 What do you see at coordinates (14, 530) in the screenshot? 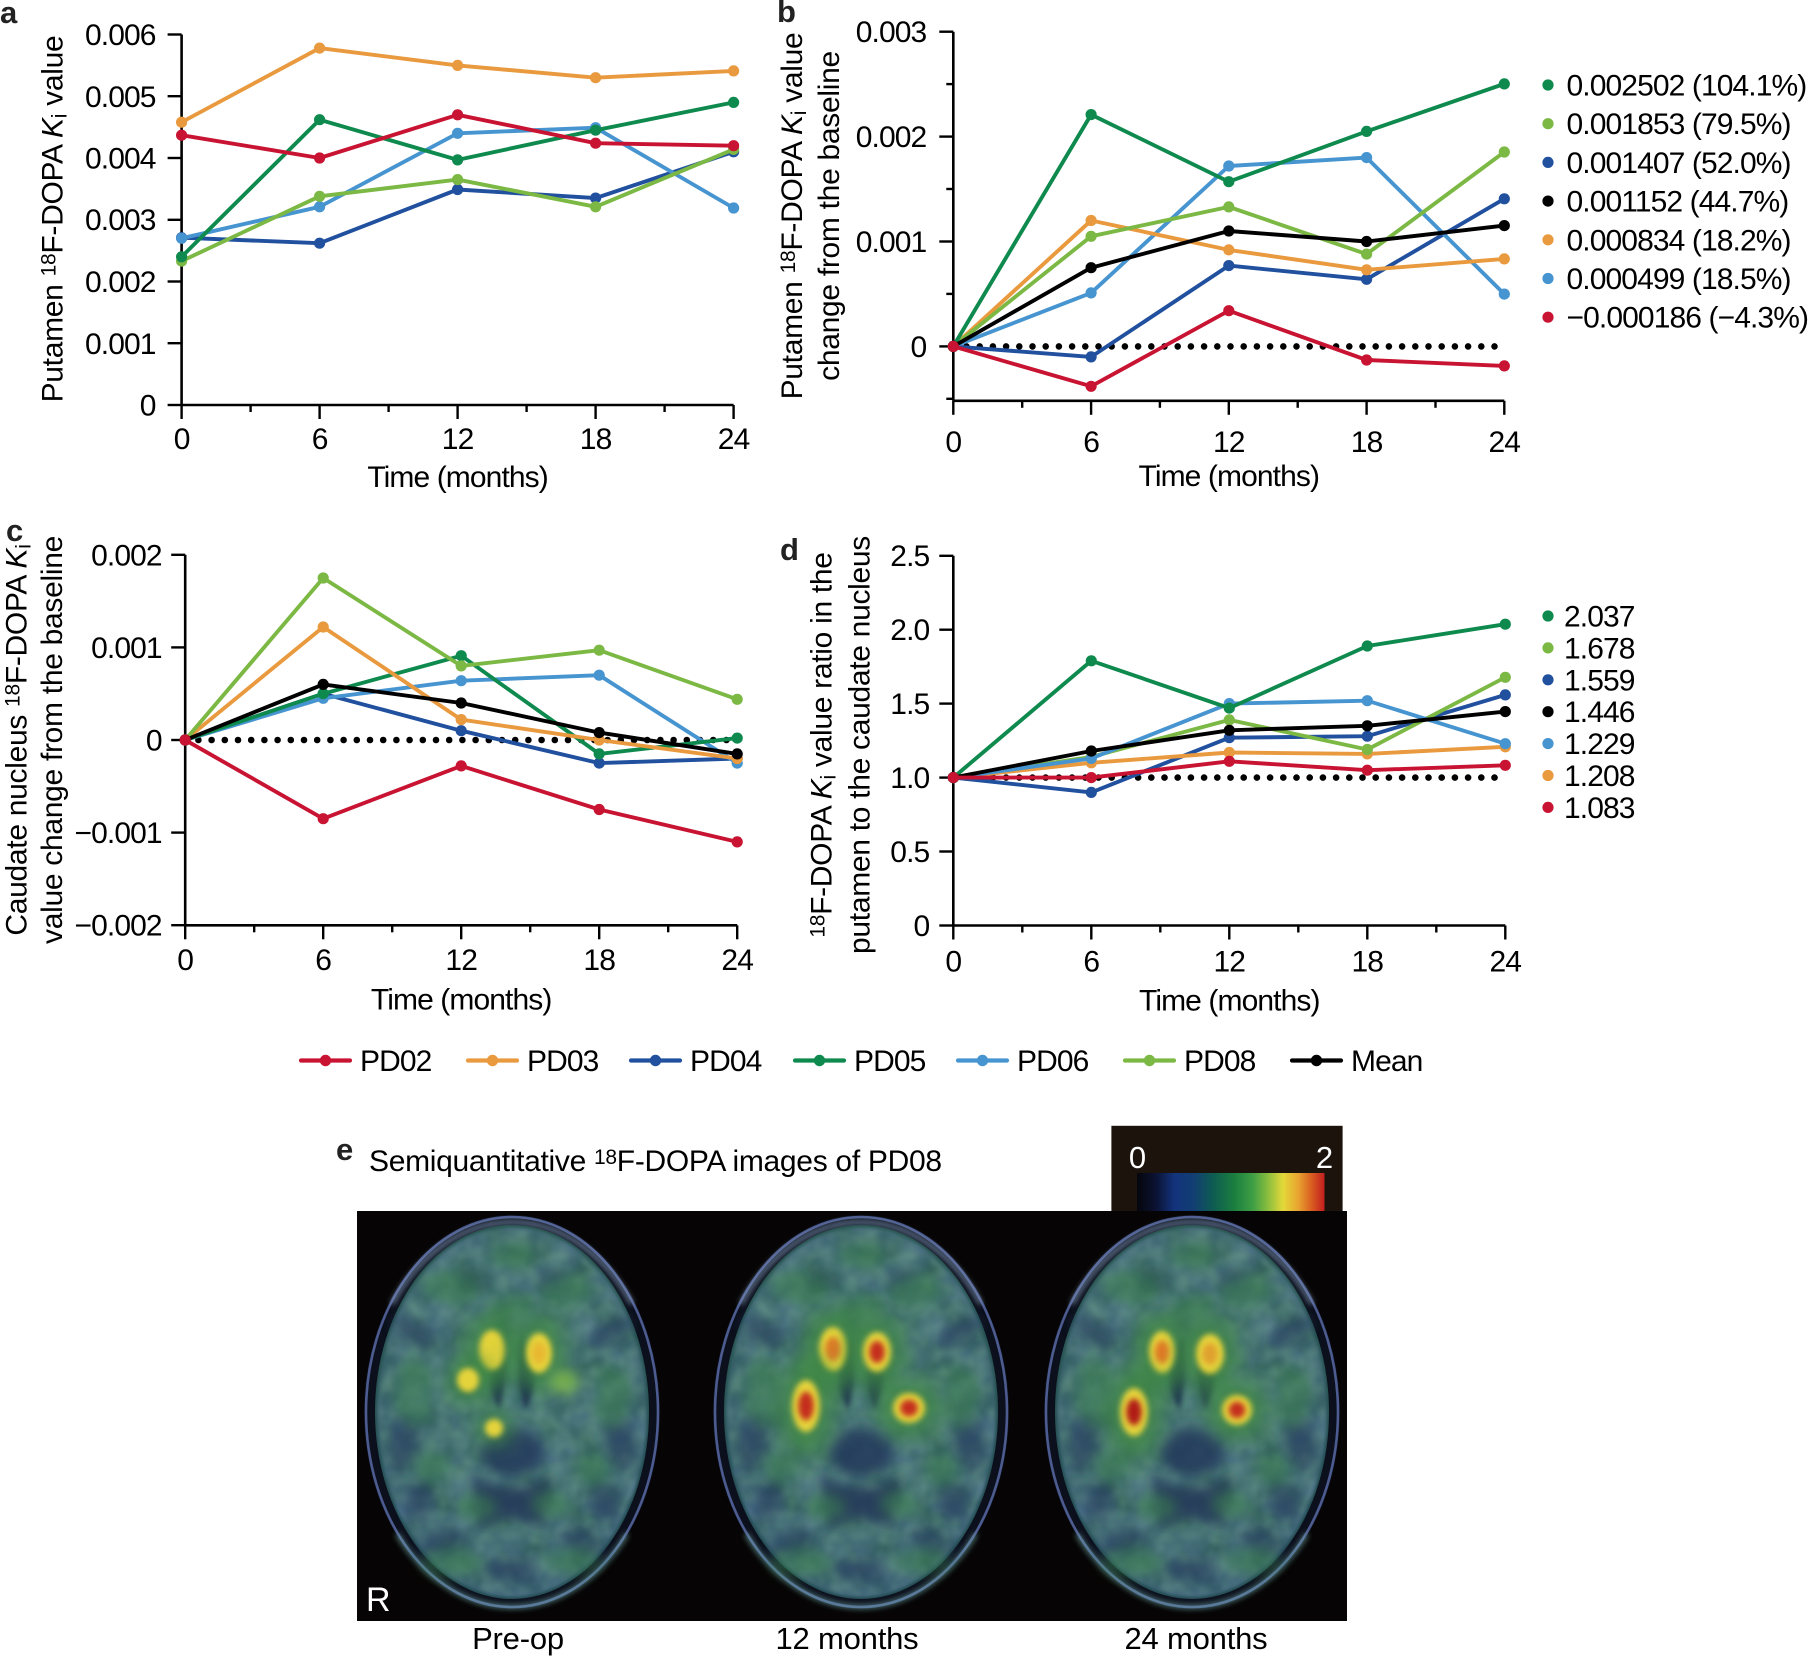
I see `svg-text: c` at bounding box center [14, 530].